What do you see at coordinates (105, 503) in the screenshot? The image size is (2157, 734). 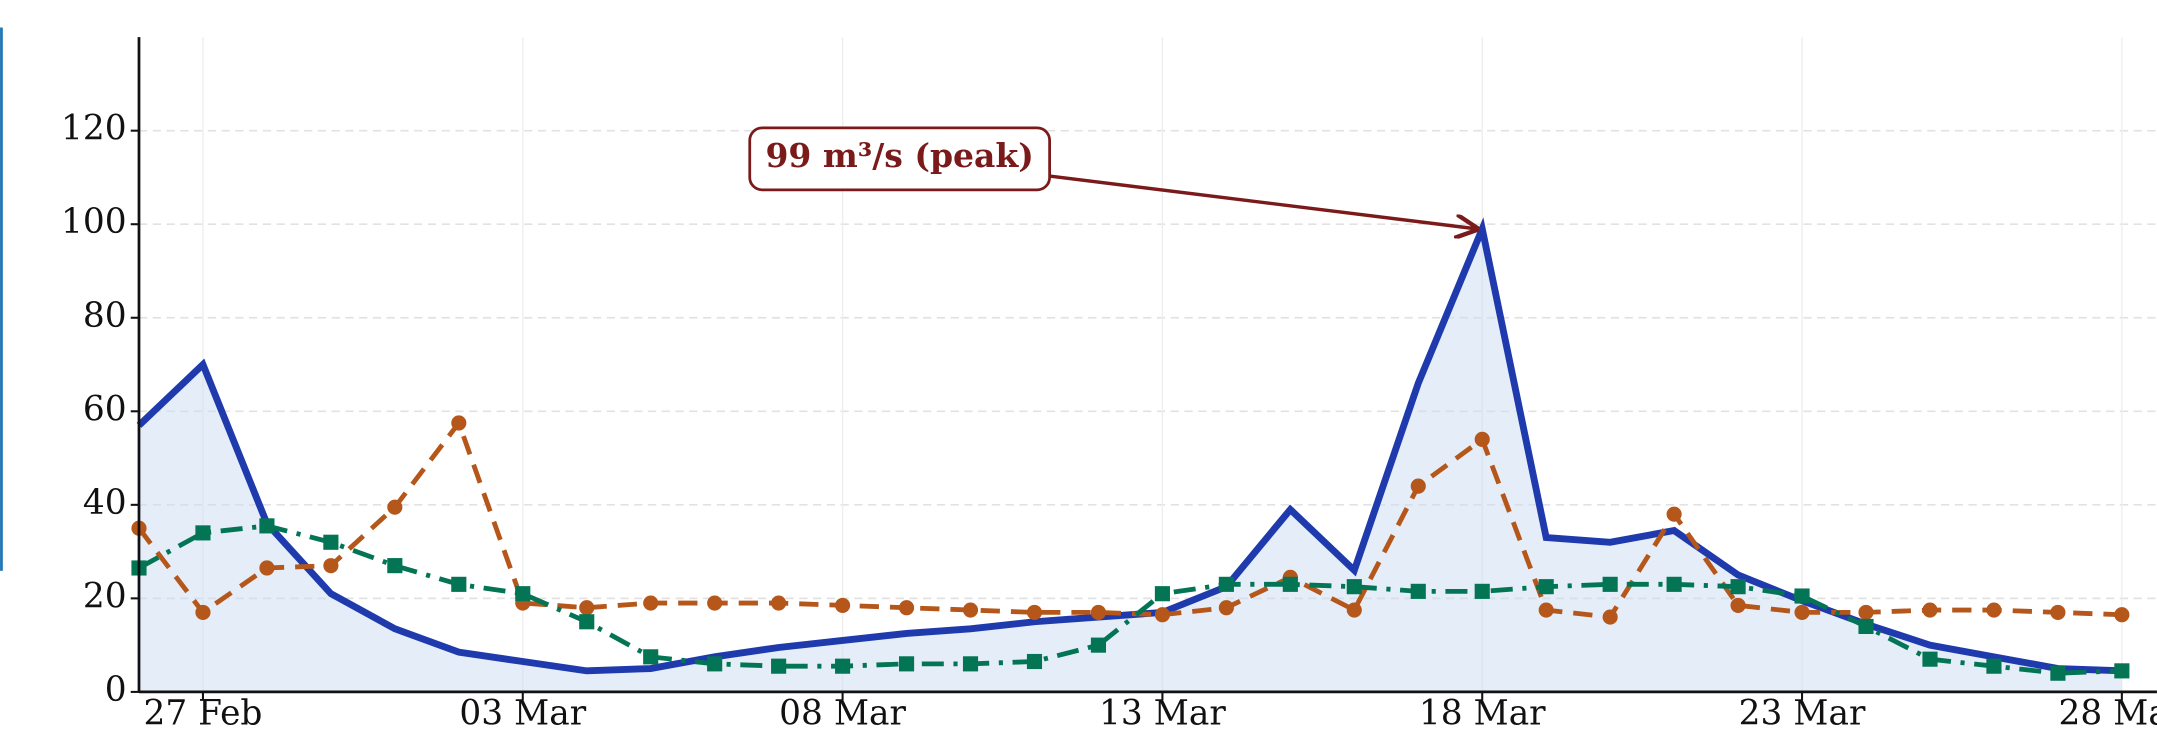 I see `y-tick-label: 40` at bounding box center [105, 503].